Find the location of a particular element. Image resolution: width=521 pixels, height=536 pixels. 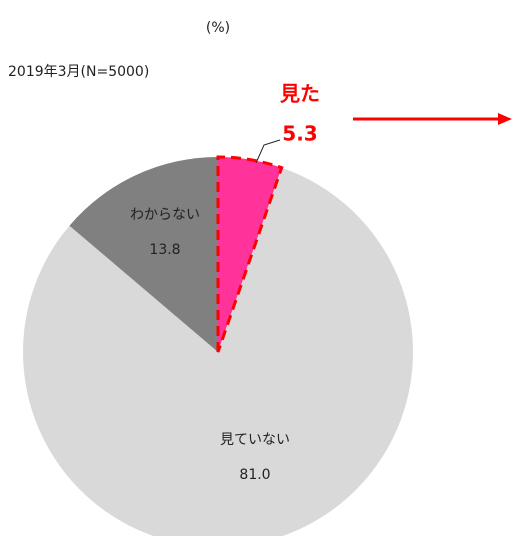

value-label: 13.8 is located at coordinates (164, 250).